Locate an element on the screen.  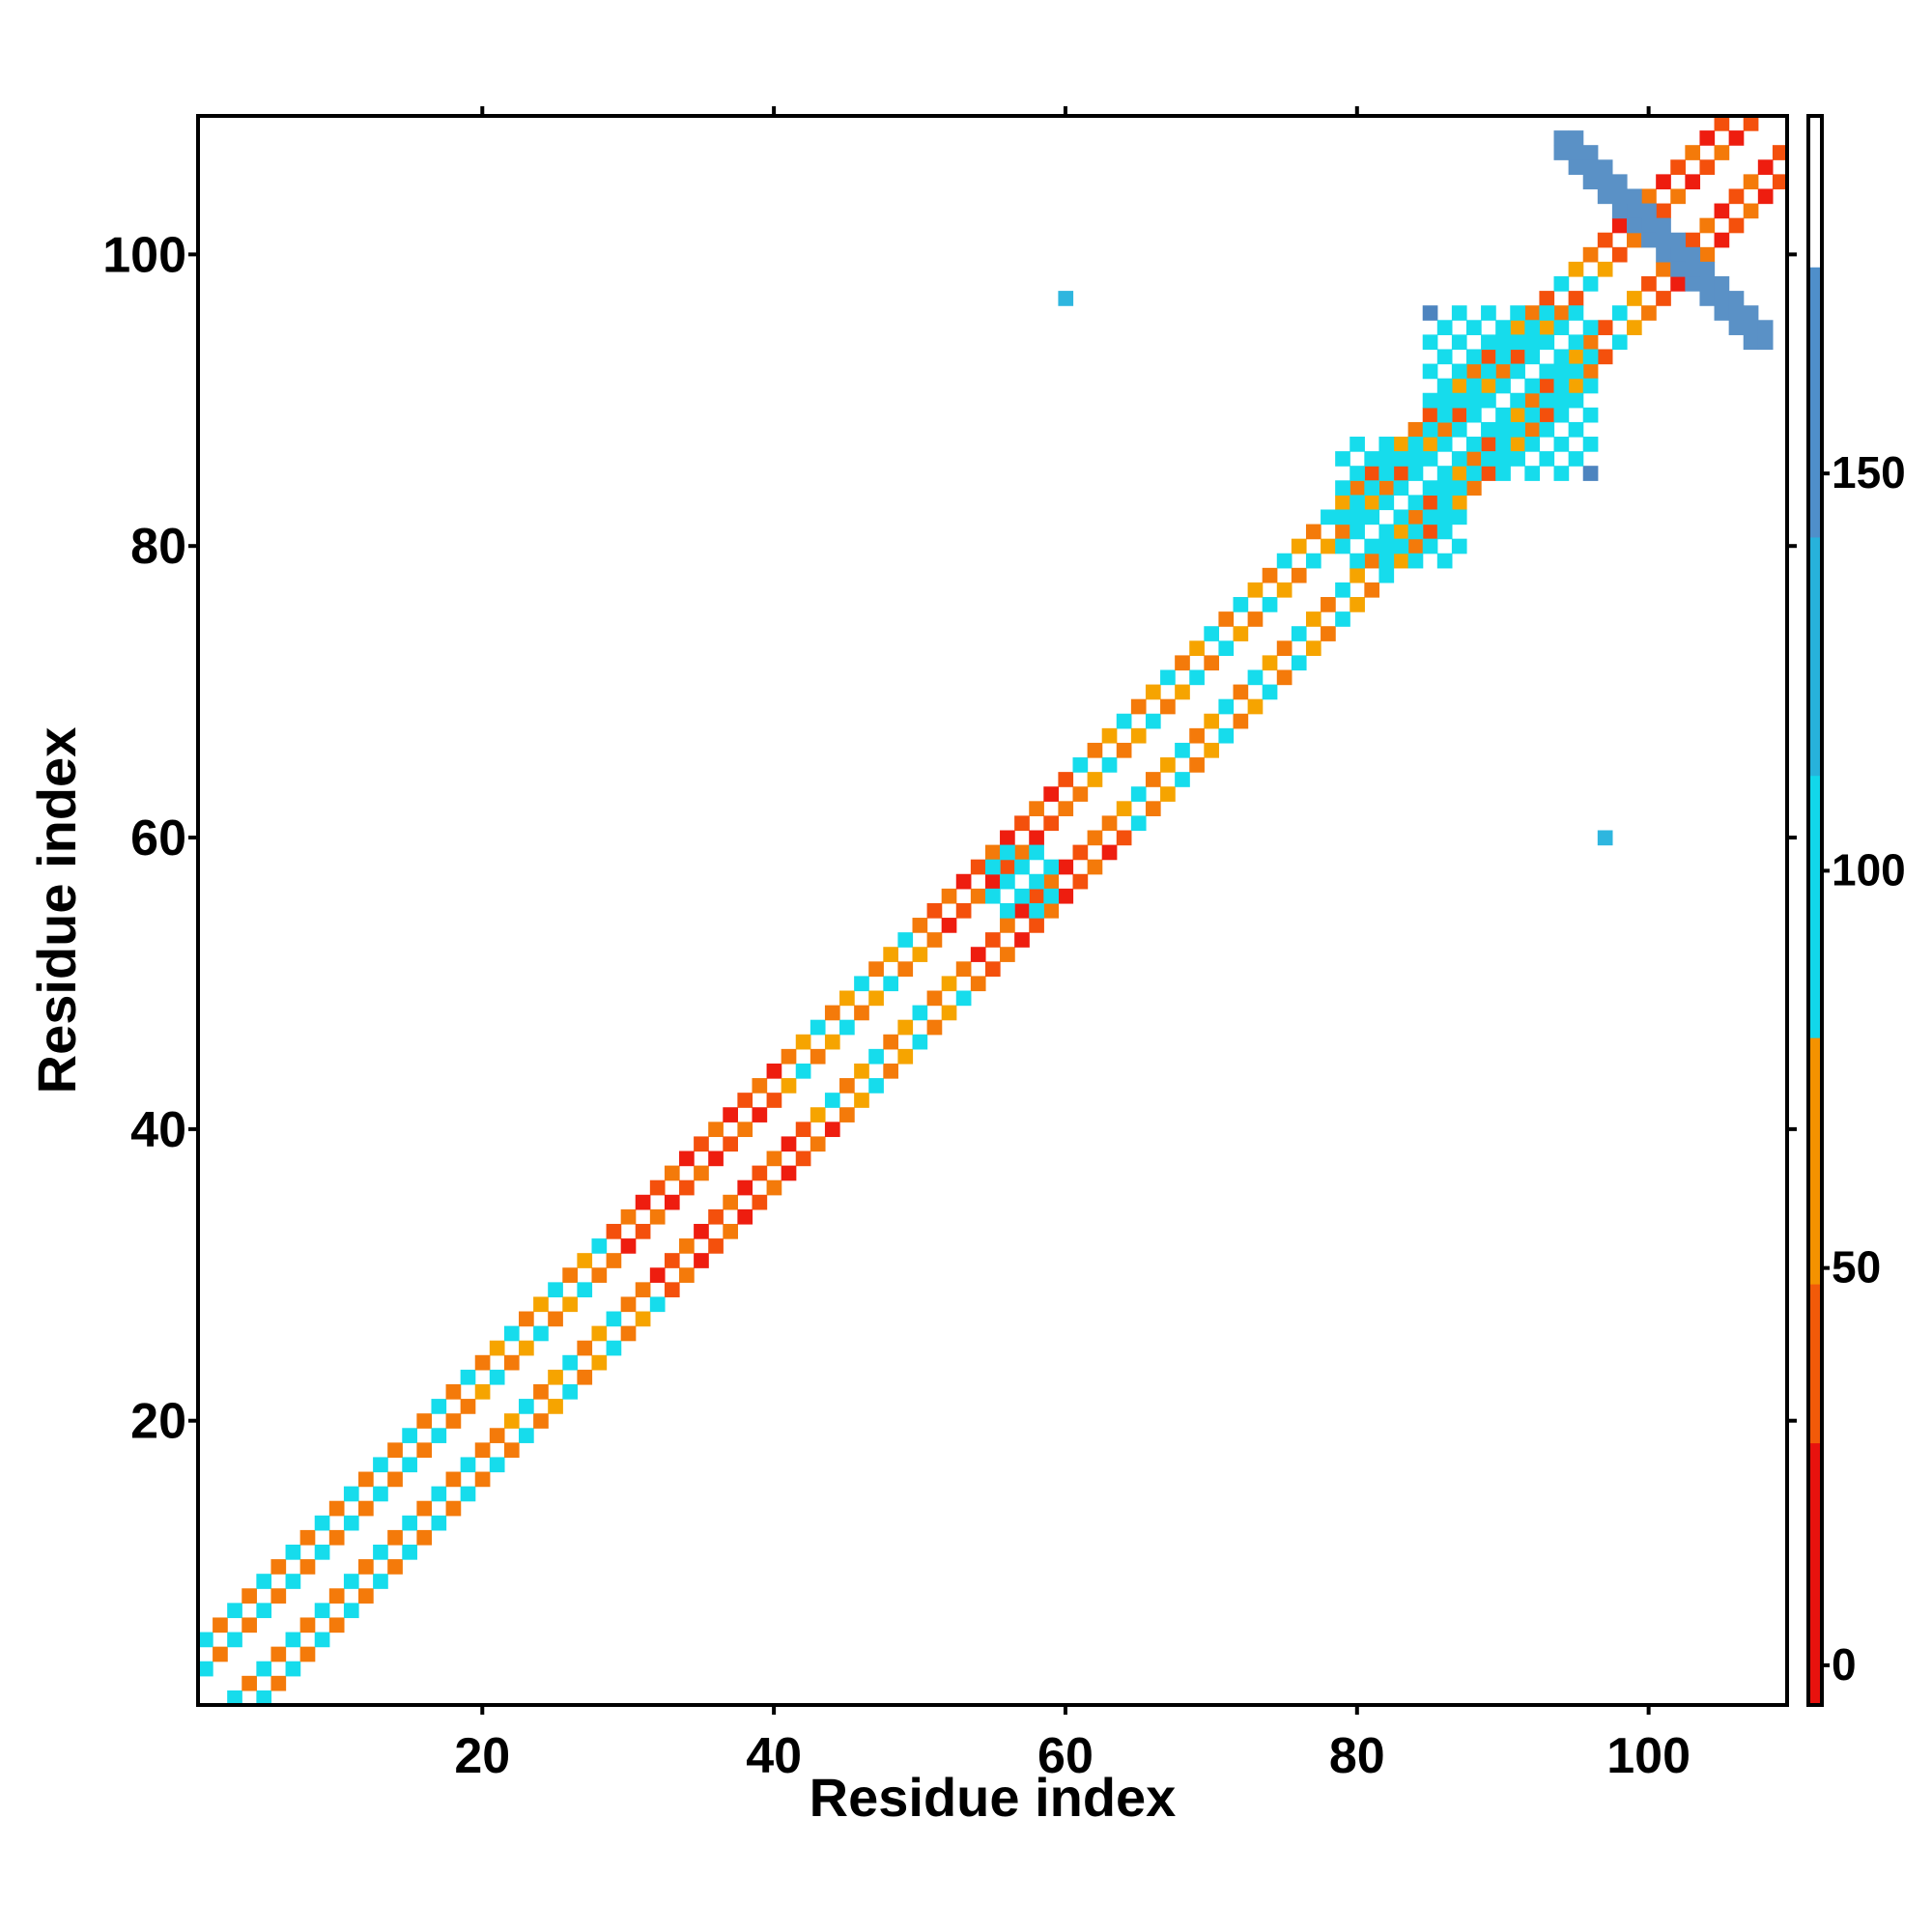
y-axis-title: Residue index is located at coordinates (56, 910).